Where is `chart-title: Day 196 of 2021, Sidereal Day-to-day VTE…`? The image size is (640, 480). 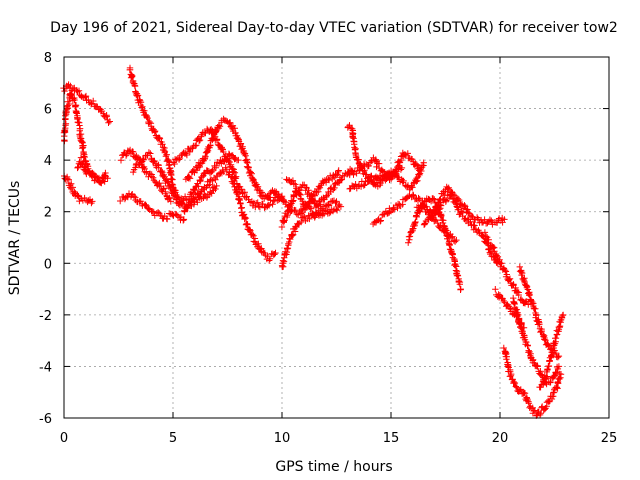
chart-title: Day 196 of 2021, Sidereal Day-to-day VTE… is located at coordinates (334, 28).